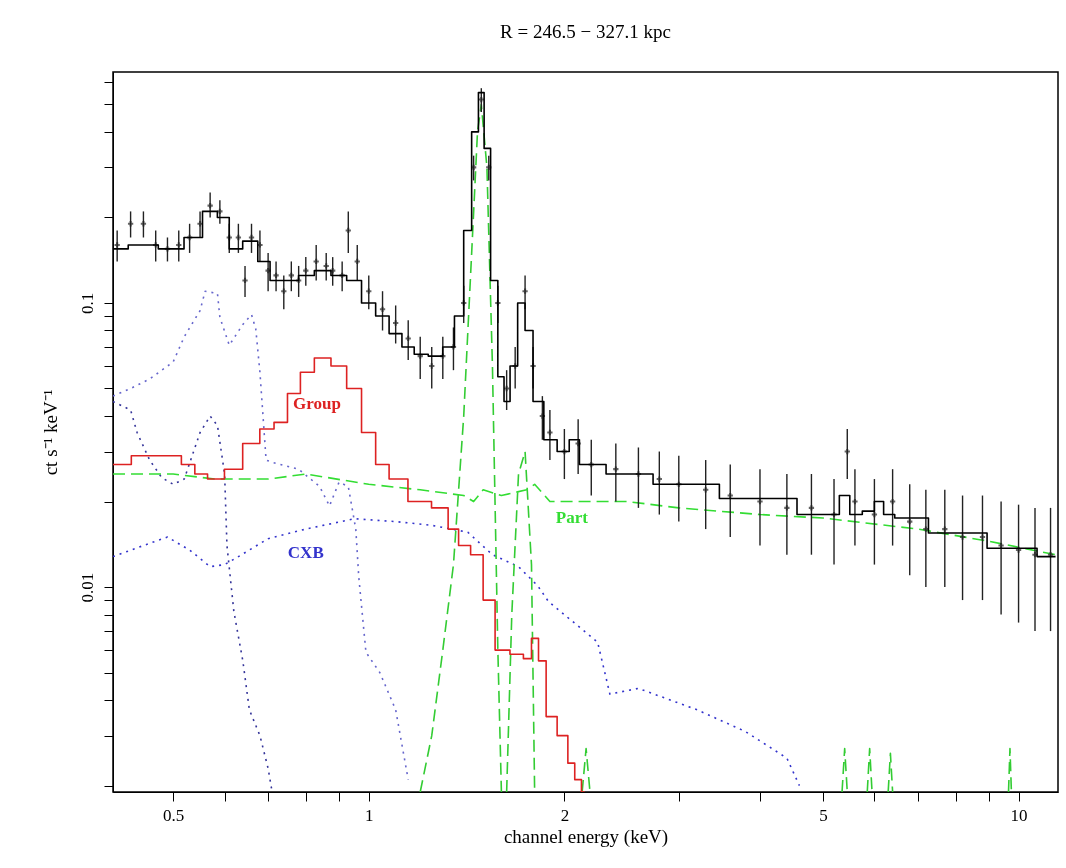 Image resolution: width=1066 pixels, height=868 pixels. I want to click on series-label: CXB, so click(305, 553).